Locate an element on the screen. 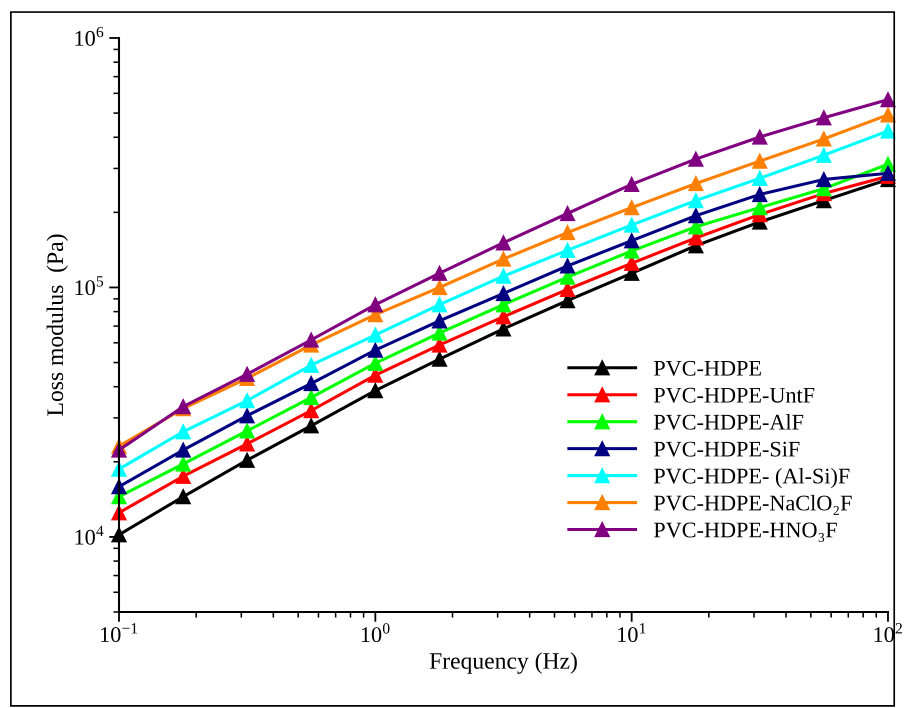 The height and width of the screenshot is (708, 906). legend-label: PVC-HDPE is located at coordinates (707, 368).